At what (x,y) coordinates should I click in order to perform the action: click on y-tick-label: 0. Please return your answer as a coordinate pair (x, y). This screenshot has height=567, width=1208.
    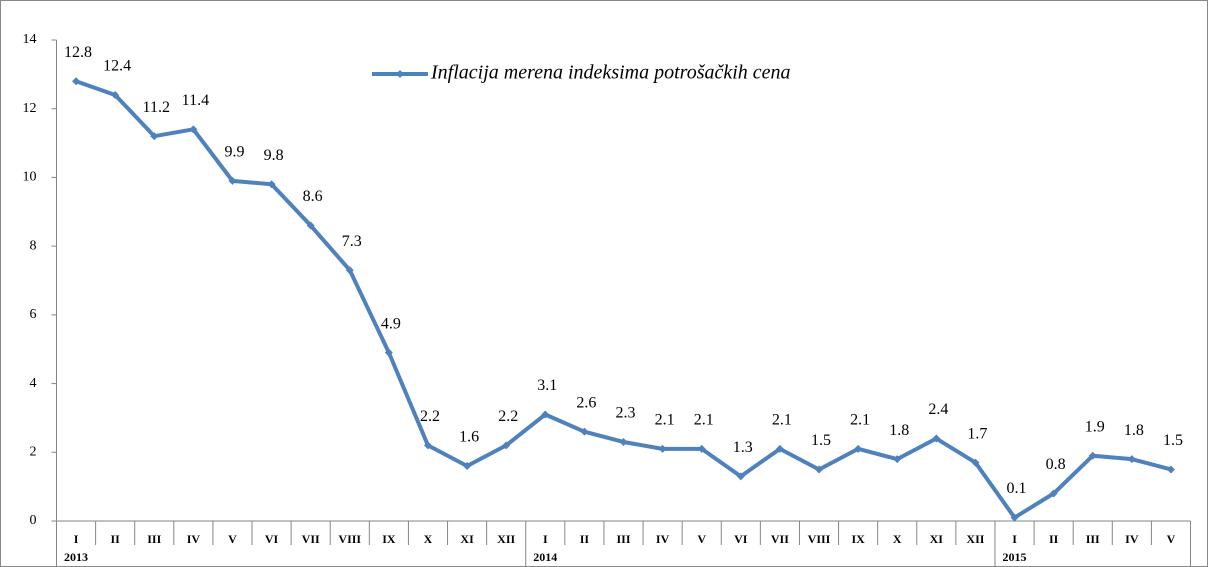
    Looking at the image, I should click on (33, 520).